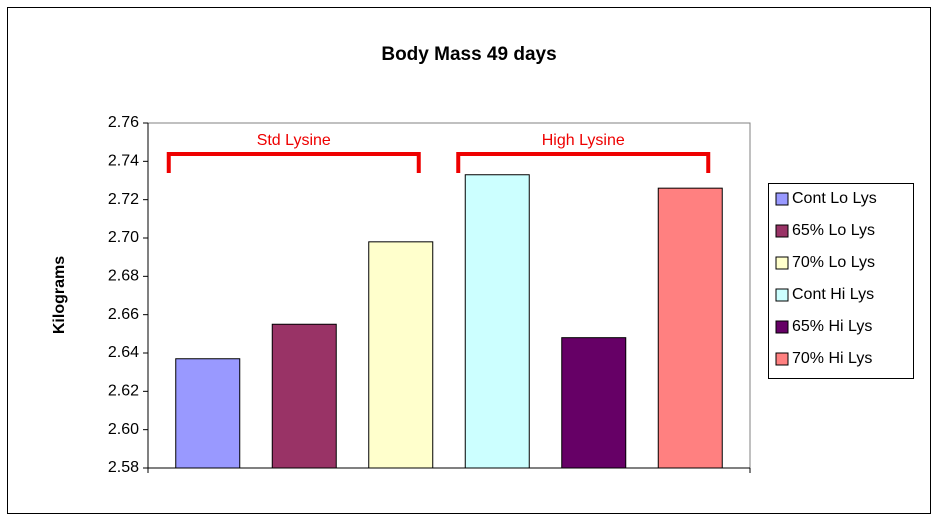 Image resolution: width=939 pixels, height=521 pixels. I want to click on legend-label: 65% Lo Lys, so click(833, 230).